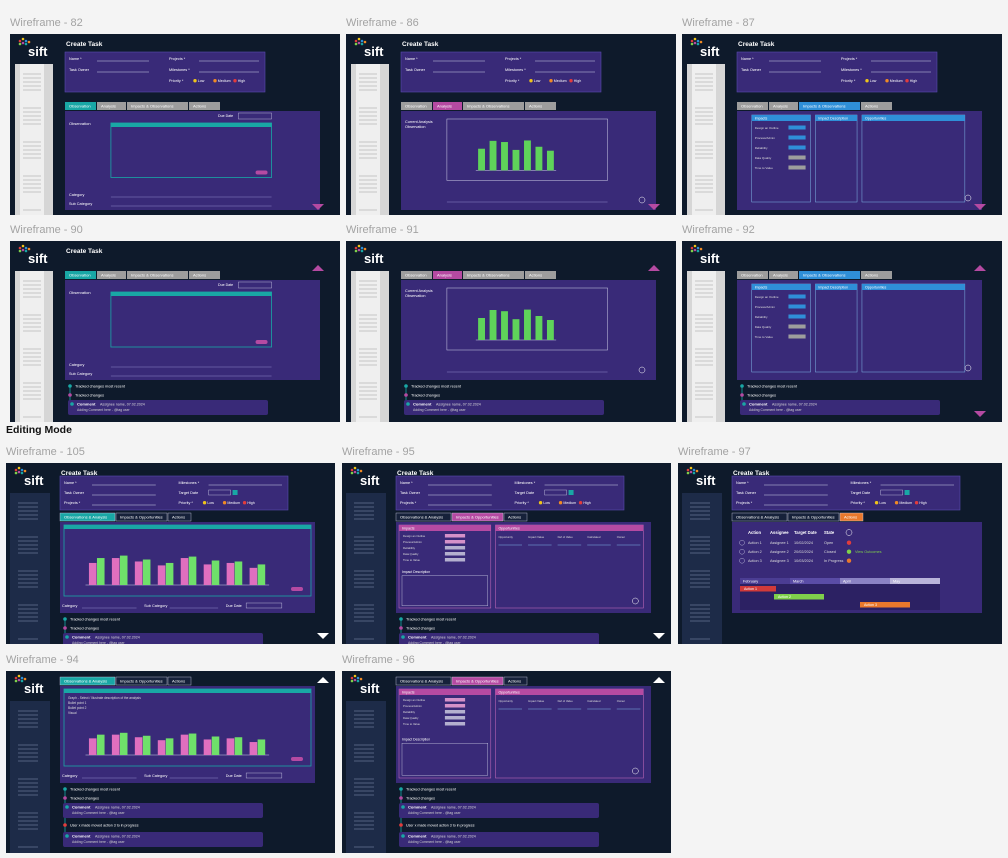 This screenshot has height=858, width=1008. Describe the element at coordinates (368, 346) in the screenshot. I see `sidebar-inner` at that location.